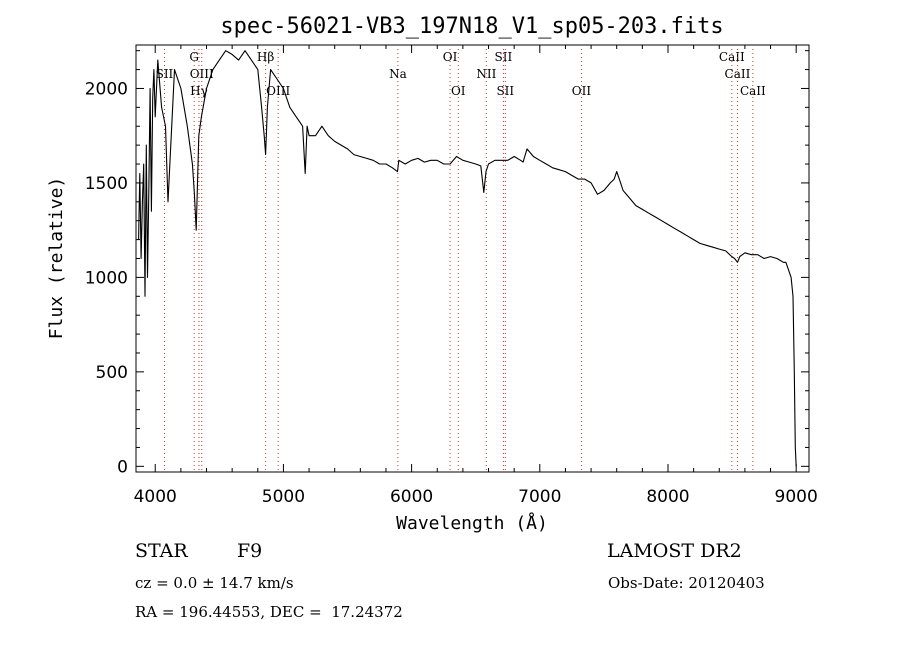 This screenshot has width=900, height=650. Describe the element at coordinates (667, 497) in the screenshot. I see `x-tick-label: 8000` at that location.